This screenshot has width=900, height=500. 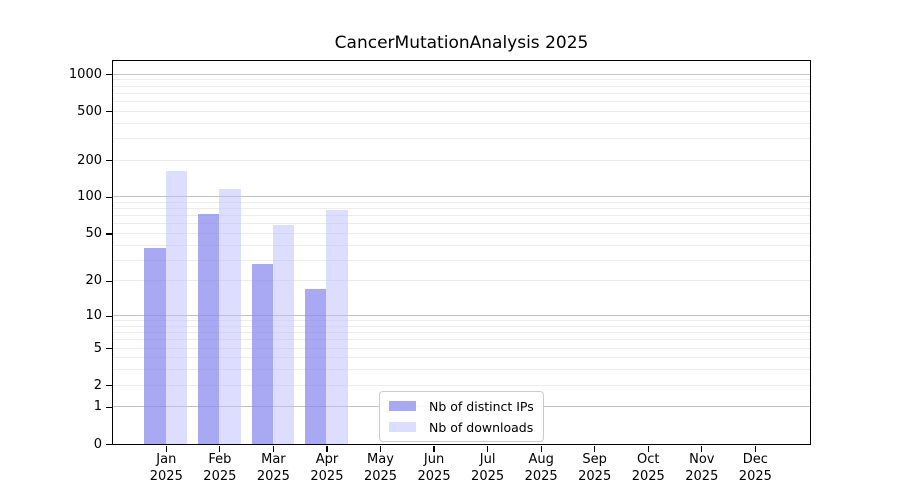 I want to click on legend-label-downloads: Nb of downloads, so click(x=481, y=427).